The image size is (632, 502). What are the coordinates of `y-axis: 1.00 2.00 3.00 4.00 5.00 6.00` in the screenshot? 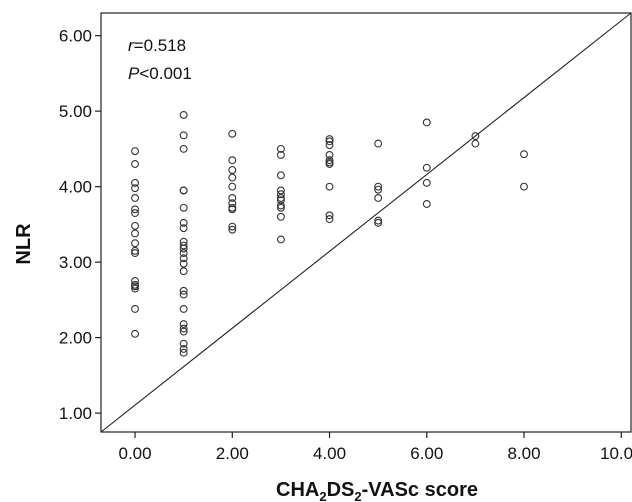 It's located at (80, 225).